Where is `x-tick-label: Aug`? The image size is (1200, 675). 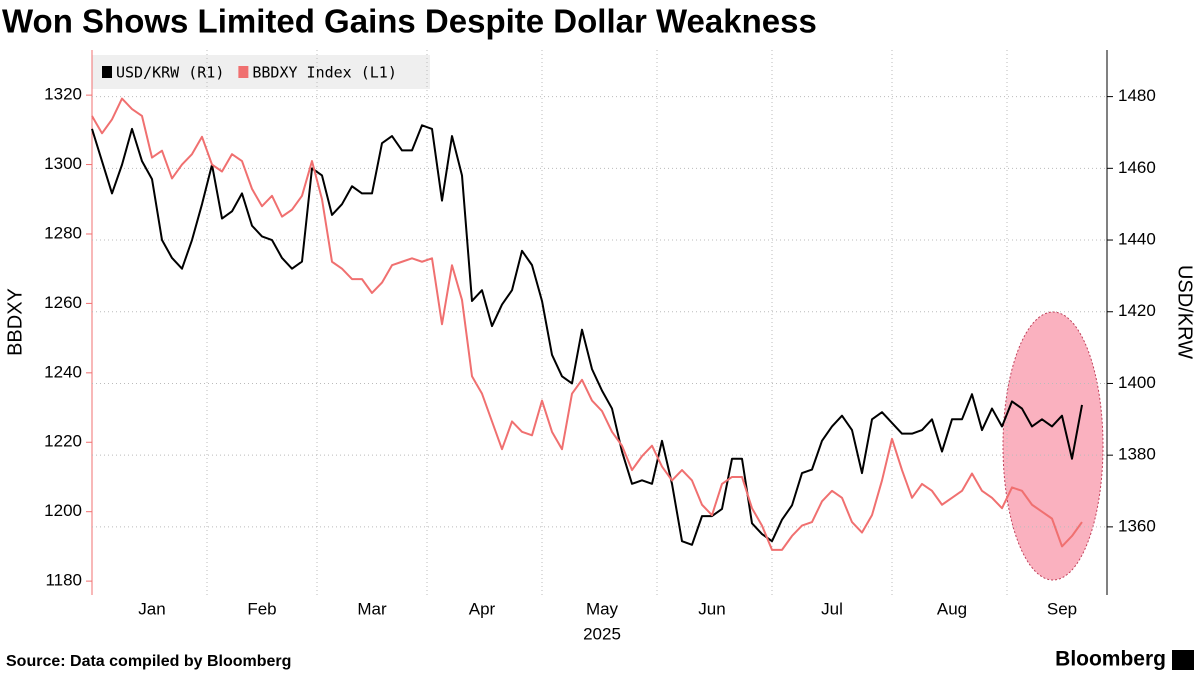
x-tick-label: Aug is located at coordinates (952, 608).